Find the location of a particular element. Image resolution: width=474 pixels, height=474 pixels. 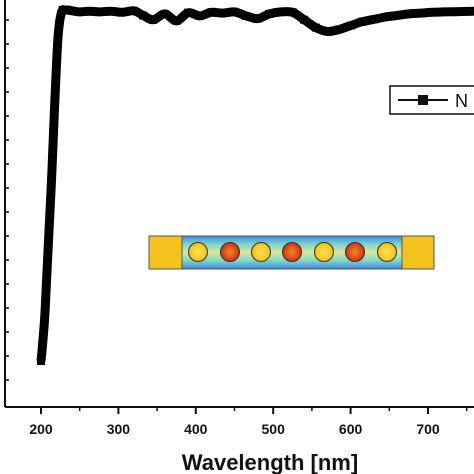

legend: N is located at coordinates (431, 100).